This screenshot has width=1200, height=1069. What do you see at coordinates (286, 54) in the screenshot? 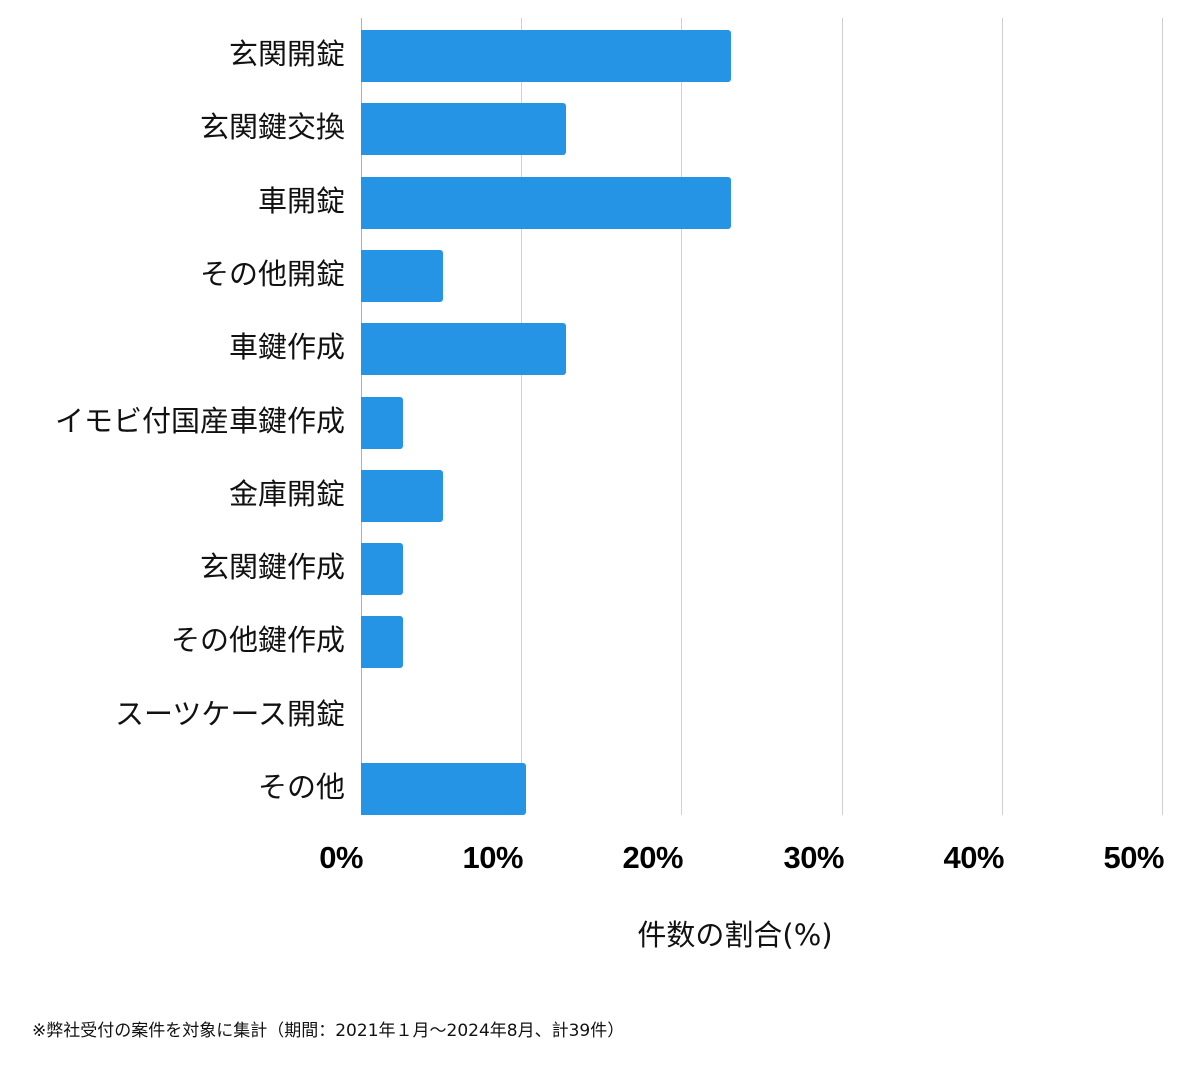
I see `category-label: 玄関開錠` at bounding box center [286, 54].